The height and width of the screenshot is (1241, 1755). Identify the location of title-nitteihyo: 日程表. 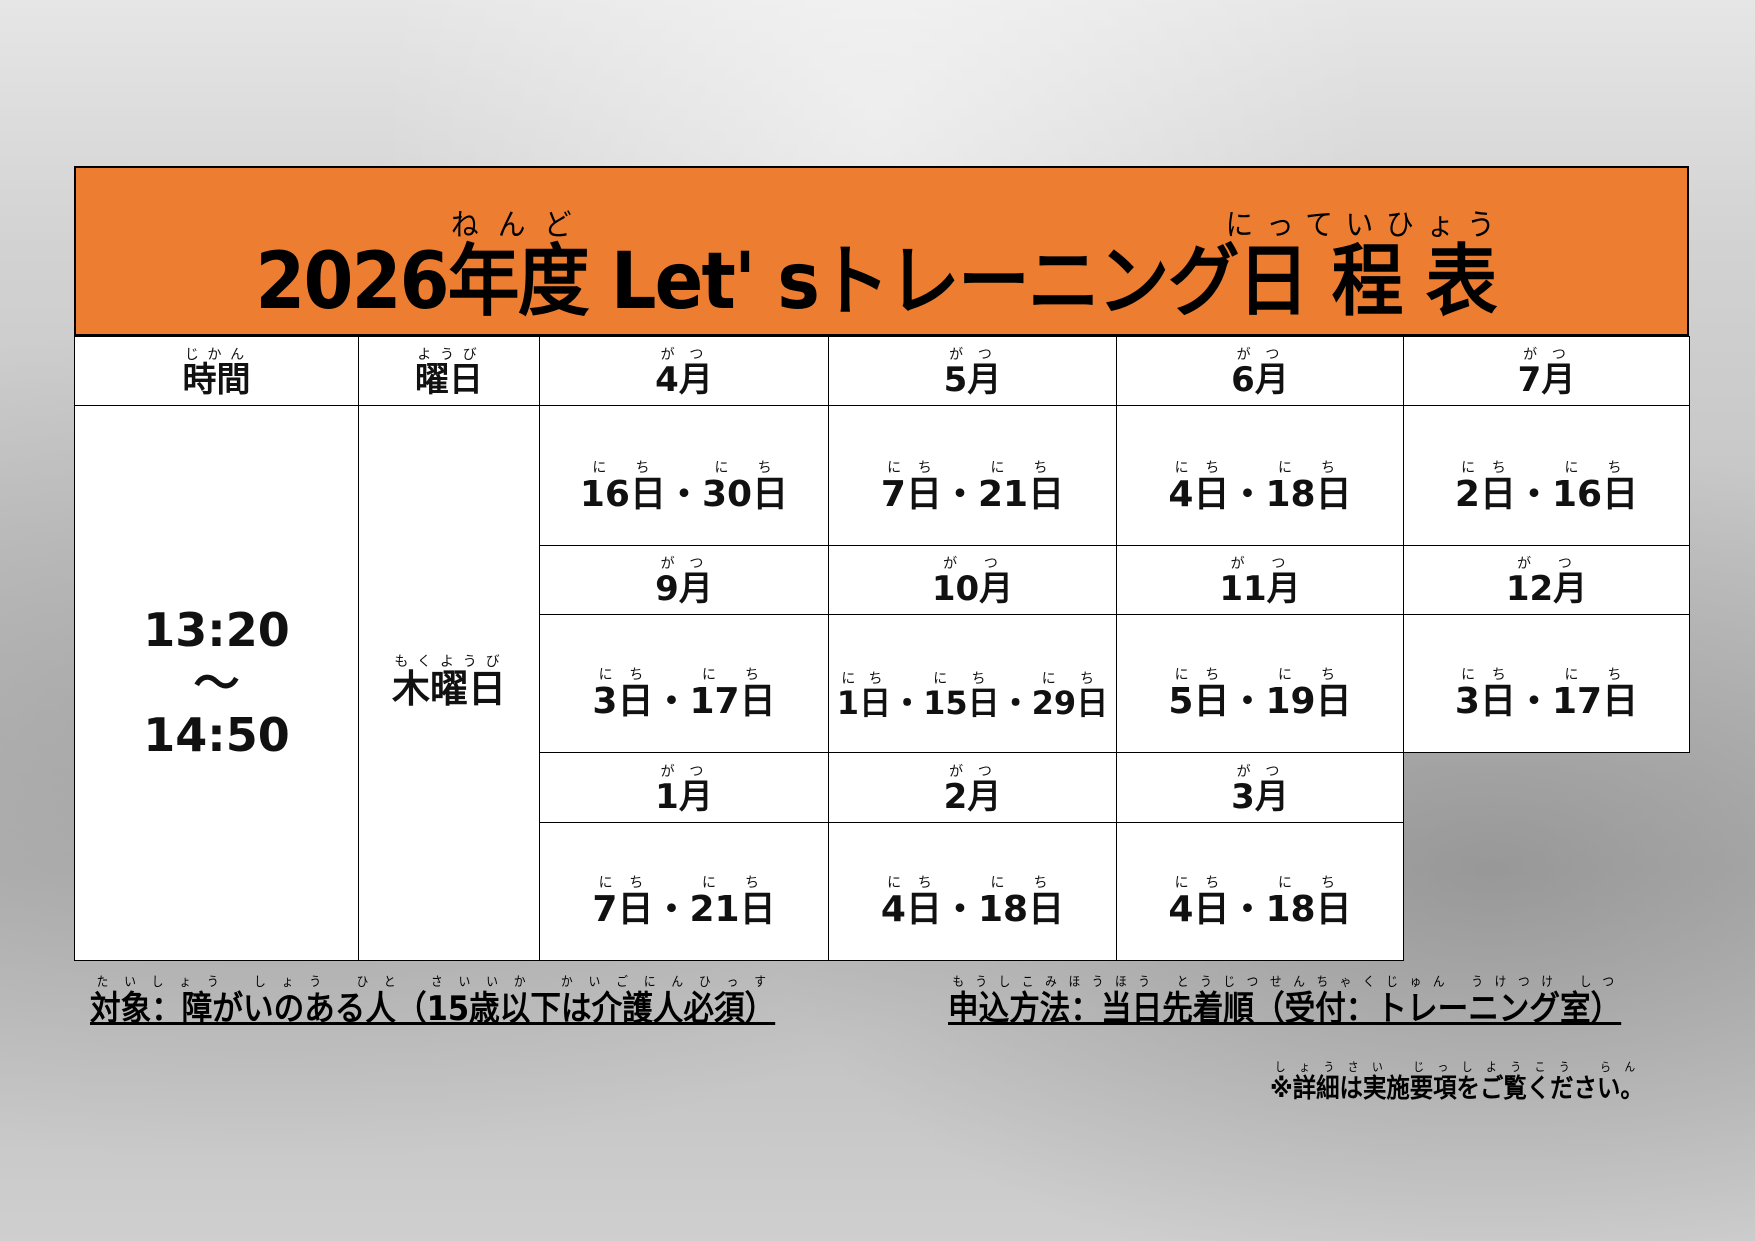
(1367, 282).